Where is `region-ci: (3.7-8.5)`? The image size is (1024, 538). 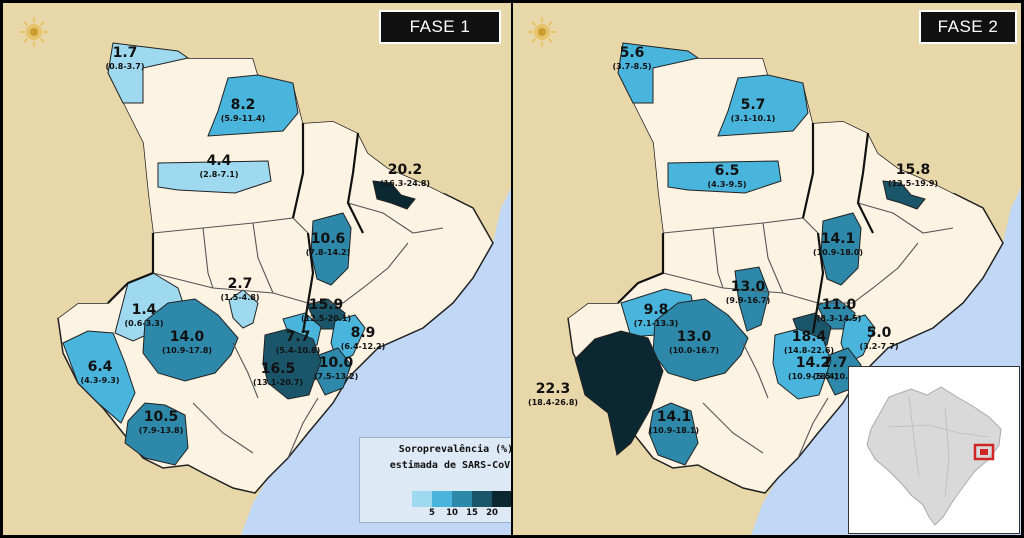 region-ci: (3.7-8.5) is located at coordinates (632, 66).